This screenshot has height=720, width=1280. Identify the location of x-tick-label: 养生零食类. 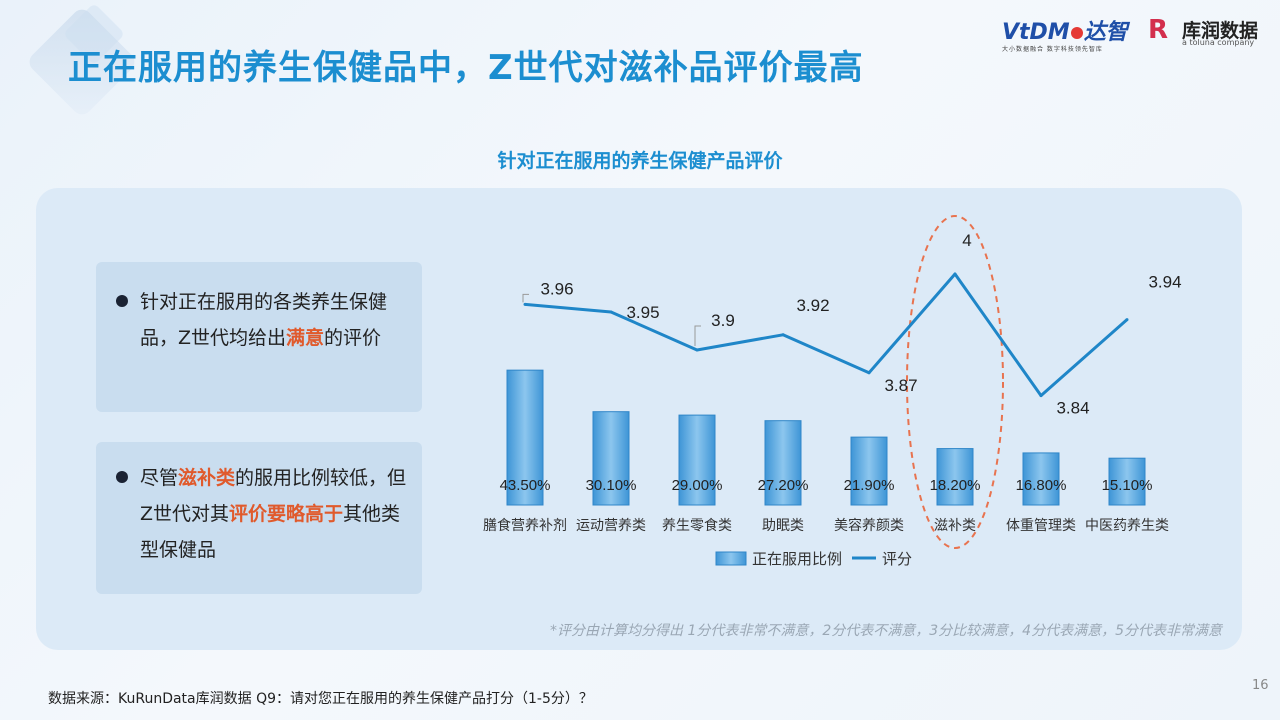
(697, 525).